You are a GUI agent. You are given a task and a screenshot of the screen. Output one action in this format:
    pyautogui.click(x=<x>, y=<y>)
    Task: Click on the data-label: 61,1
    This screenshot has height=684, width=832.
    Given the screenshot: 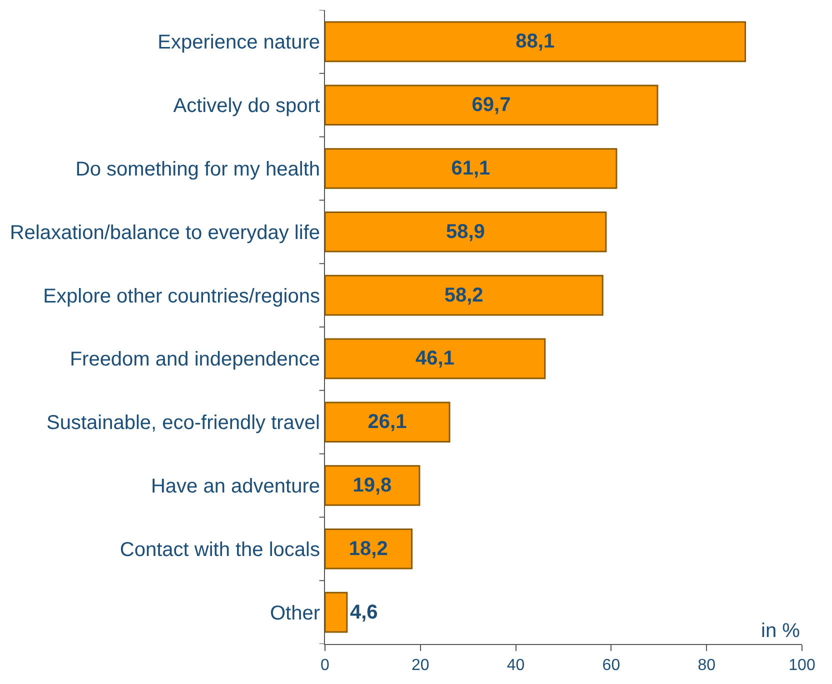 What is the action you would take?
    pyautogui.click(x=470, y=169)
    